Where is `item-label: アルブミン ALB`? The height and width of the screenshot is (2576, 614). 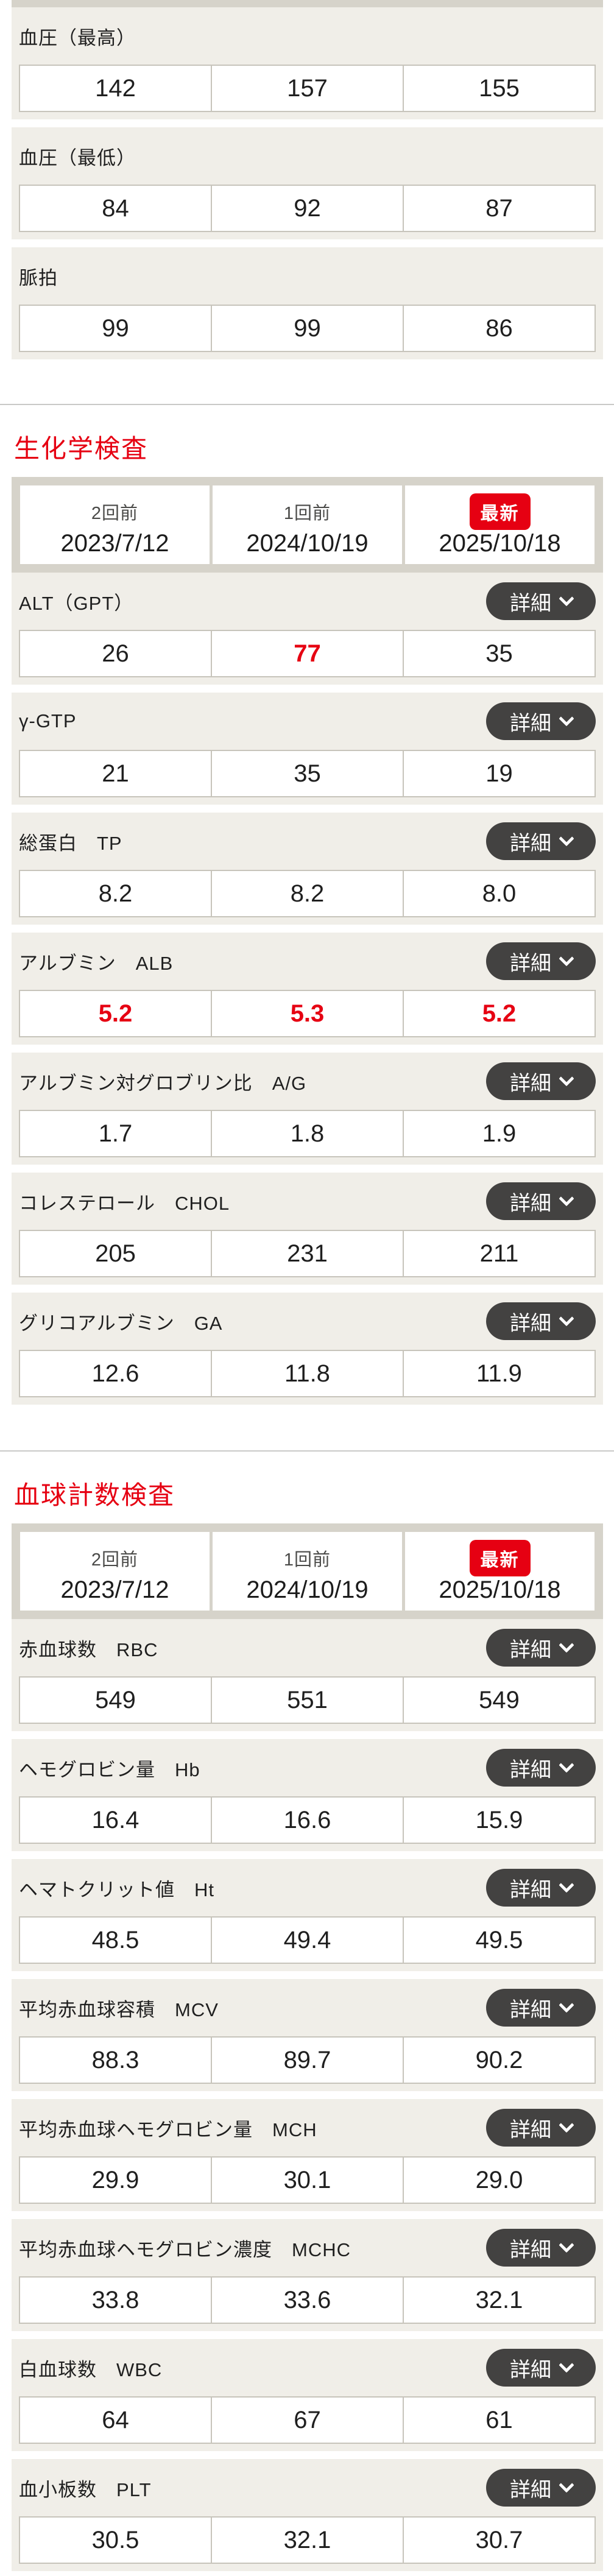 item-label: アルブミン ALB is located at coordinates (96, 963).